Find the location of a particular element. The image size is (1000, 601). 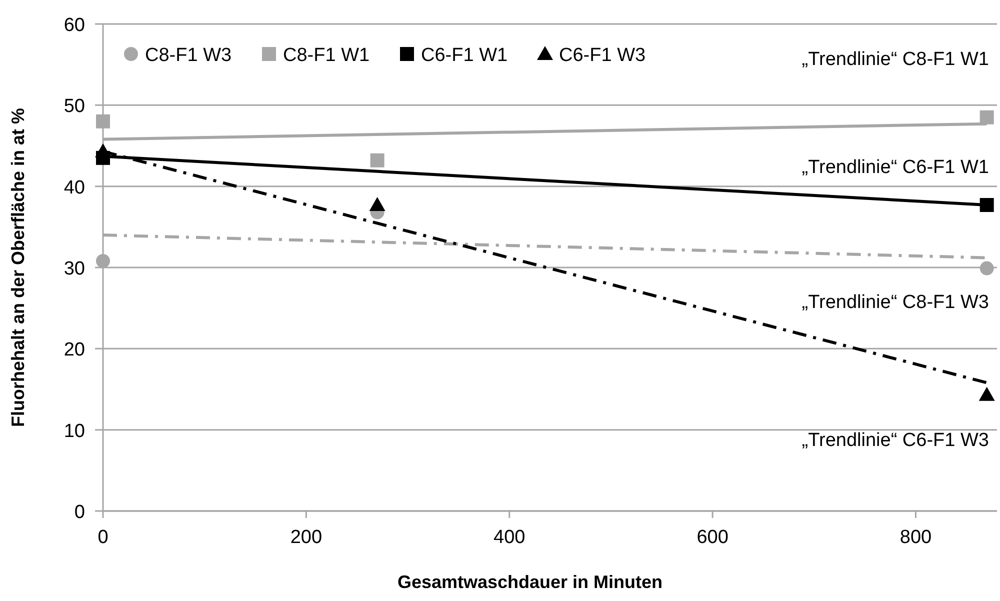

y-tick-label: 20 is located at coordinates (74, 350).